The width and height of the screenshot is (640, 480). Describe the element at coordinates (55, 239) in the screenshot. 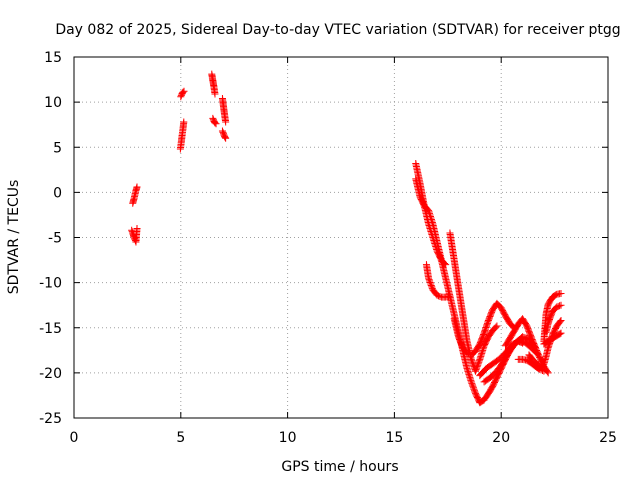

I see `y-tick-label: -5` at that location.